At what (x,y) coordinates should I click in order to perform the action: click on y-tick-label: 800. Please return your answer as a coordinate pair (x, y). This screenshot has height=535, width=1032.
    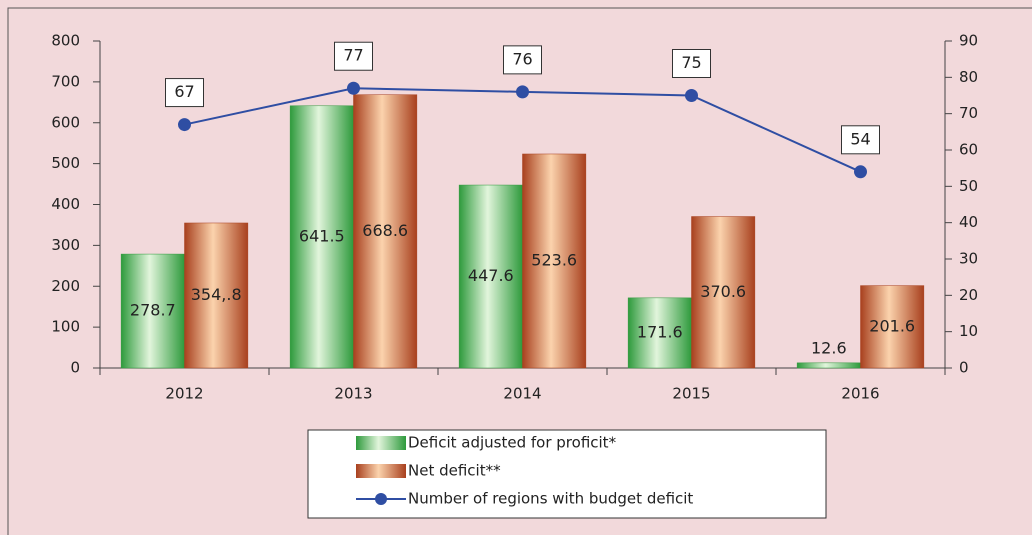
    Looking at the image, I should click on (65, 41).